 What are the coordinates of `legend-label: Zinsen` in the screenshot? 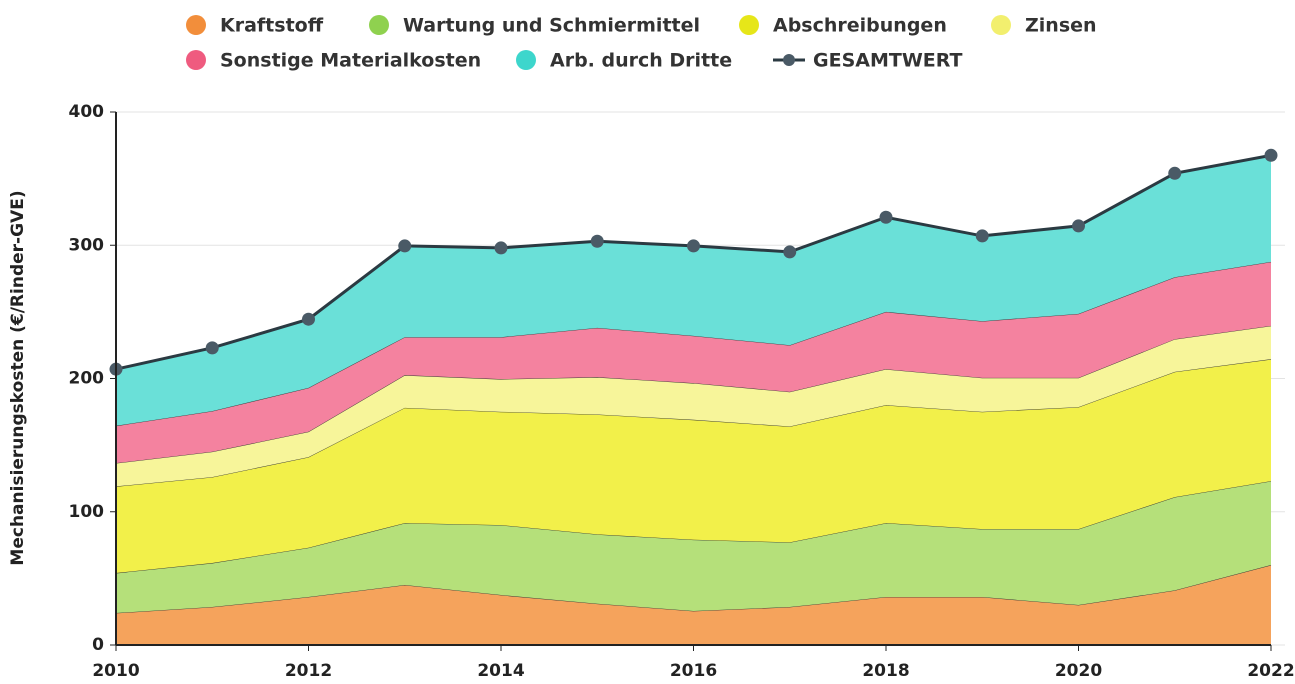 It's located at (1061, 26).